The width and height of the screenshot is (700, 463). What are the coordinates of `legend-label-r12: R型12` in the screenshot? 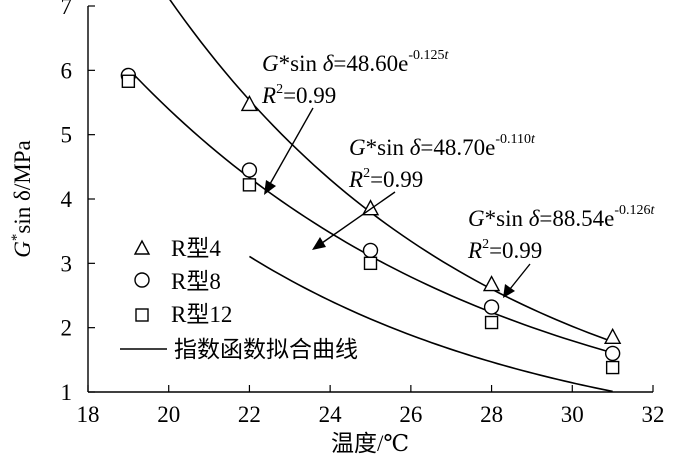 It's located at (201, 314).